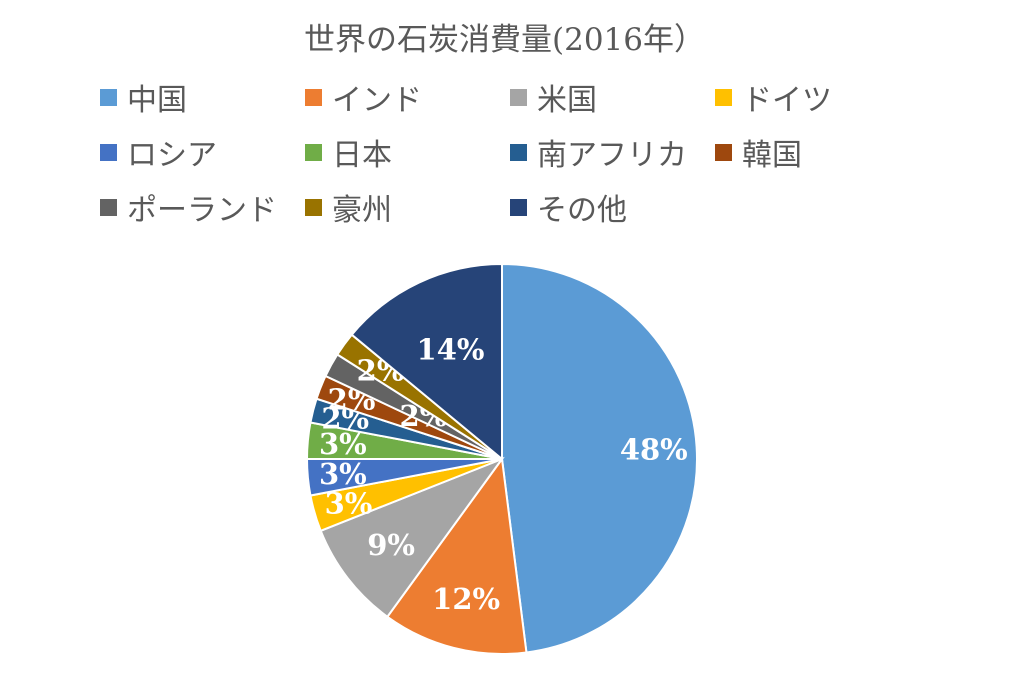 The width and height of the screenshot is (1009, 675). I want to click on legend-item: その他, so click(612, 208).